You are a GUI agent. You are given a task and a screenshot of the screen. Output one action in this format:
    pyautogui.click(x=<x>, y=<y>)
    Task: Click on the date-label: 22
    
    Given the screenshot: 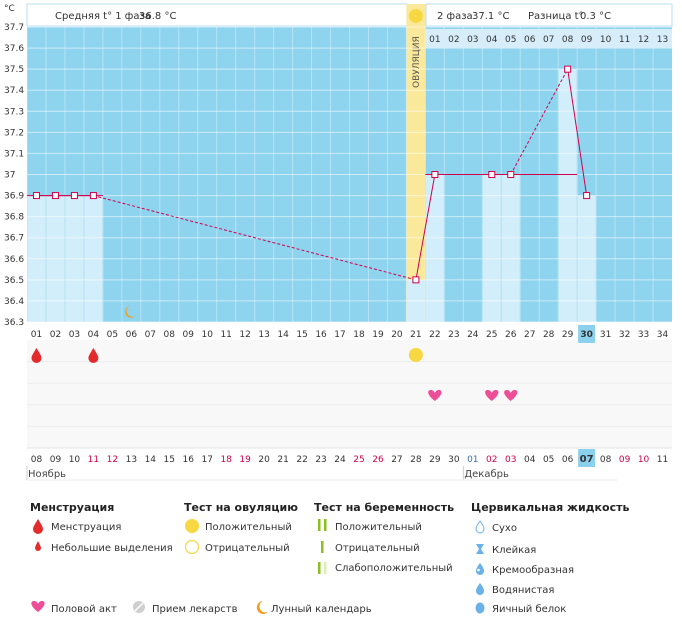 What is the action you would take?
    pyautogui.click(x=301, y=460)
    